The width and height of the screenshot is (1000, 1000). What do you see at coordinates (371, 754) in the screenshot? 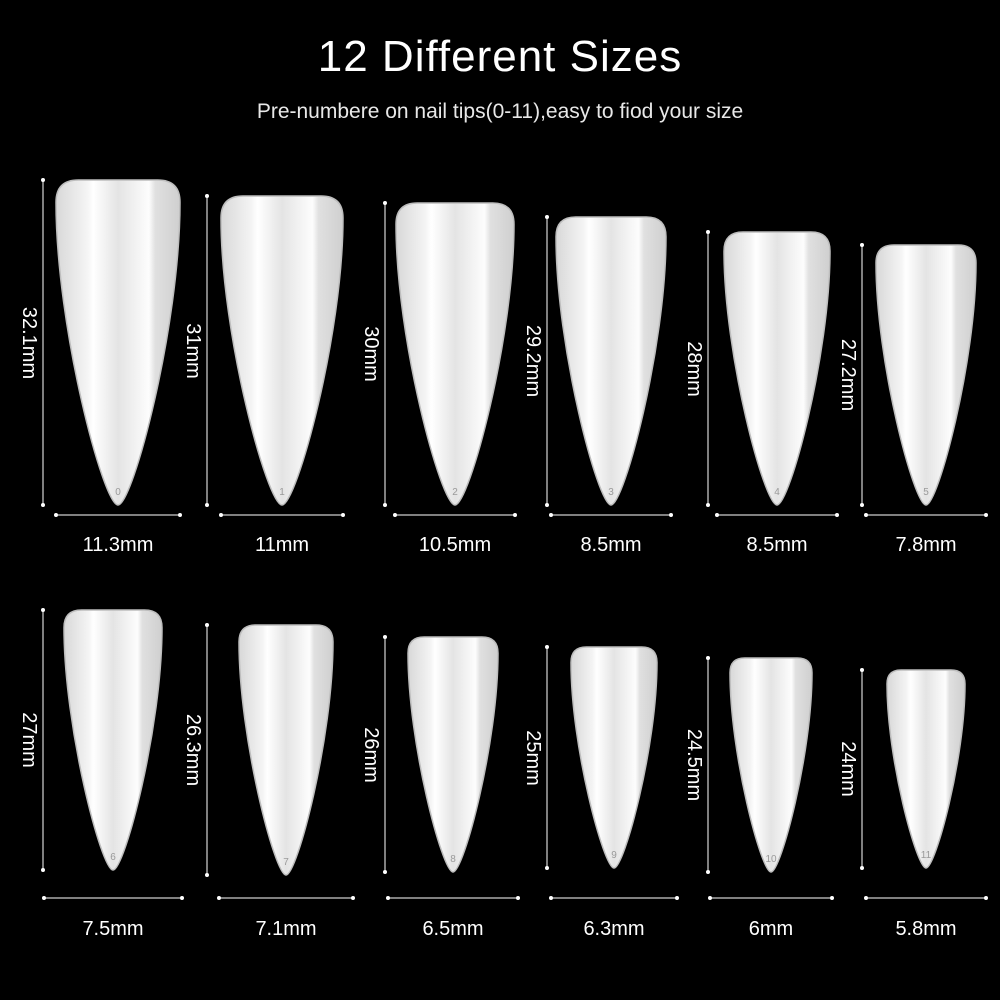
I see `length-label: 26mm` at bounding box center [371, 754].